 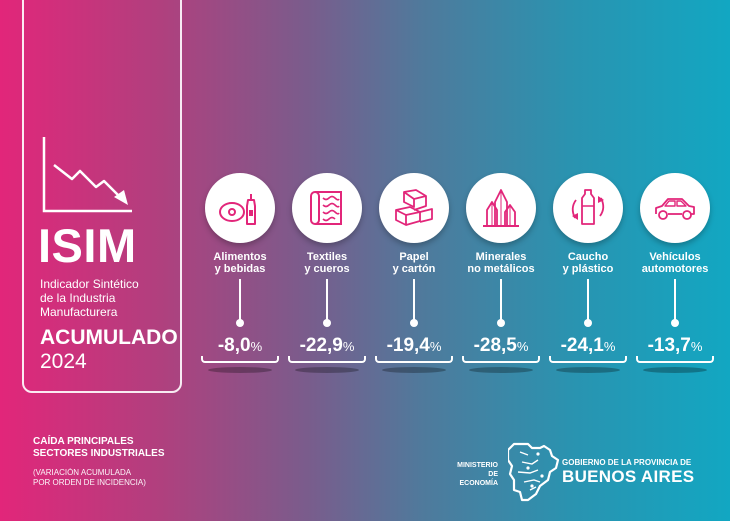 I want to click on recycle-bottle-icon, so click(x=588, y=207).